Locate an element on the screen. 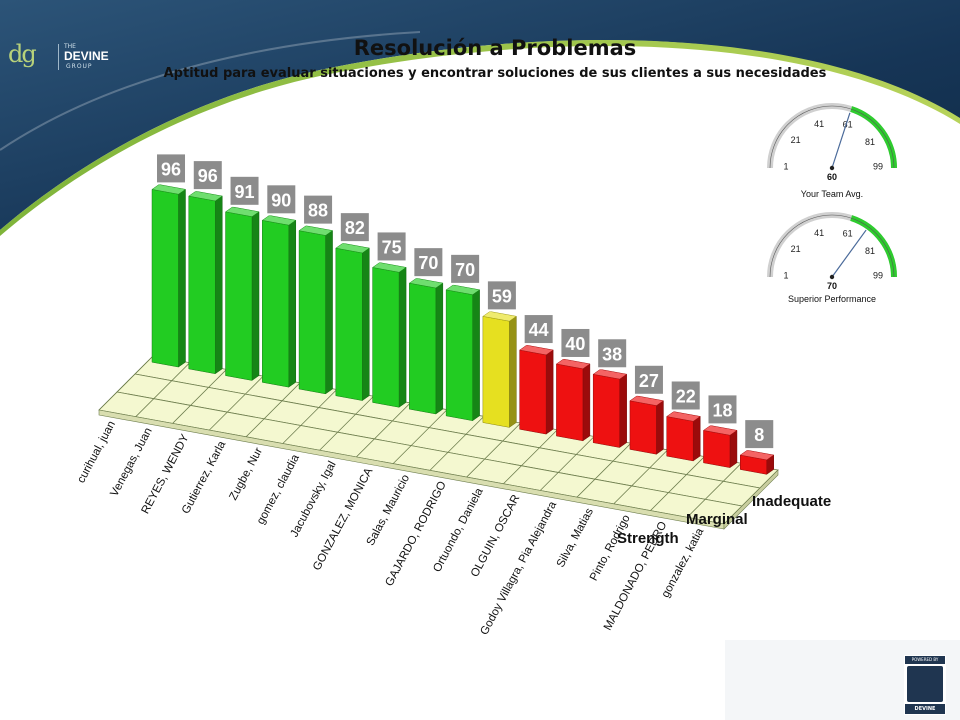 The height and width of the screenshot is (720, 960). gauge-tick: 21 is located at coordinates (796, 140).